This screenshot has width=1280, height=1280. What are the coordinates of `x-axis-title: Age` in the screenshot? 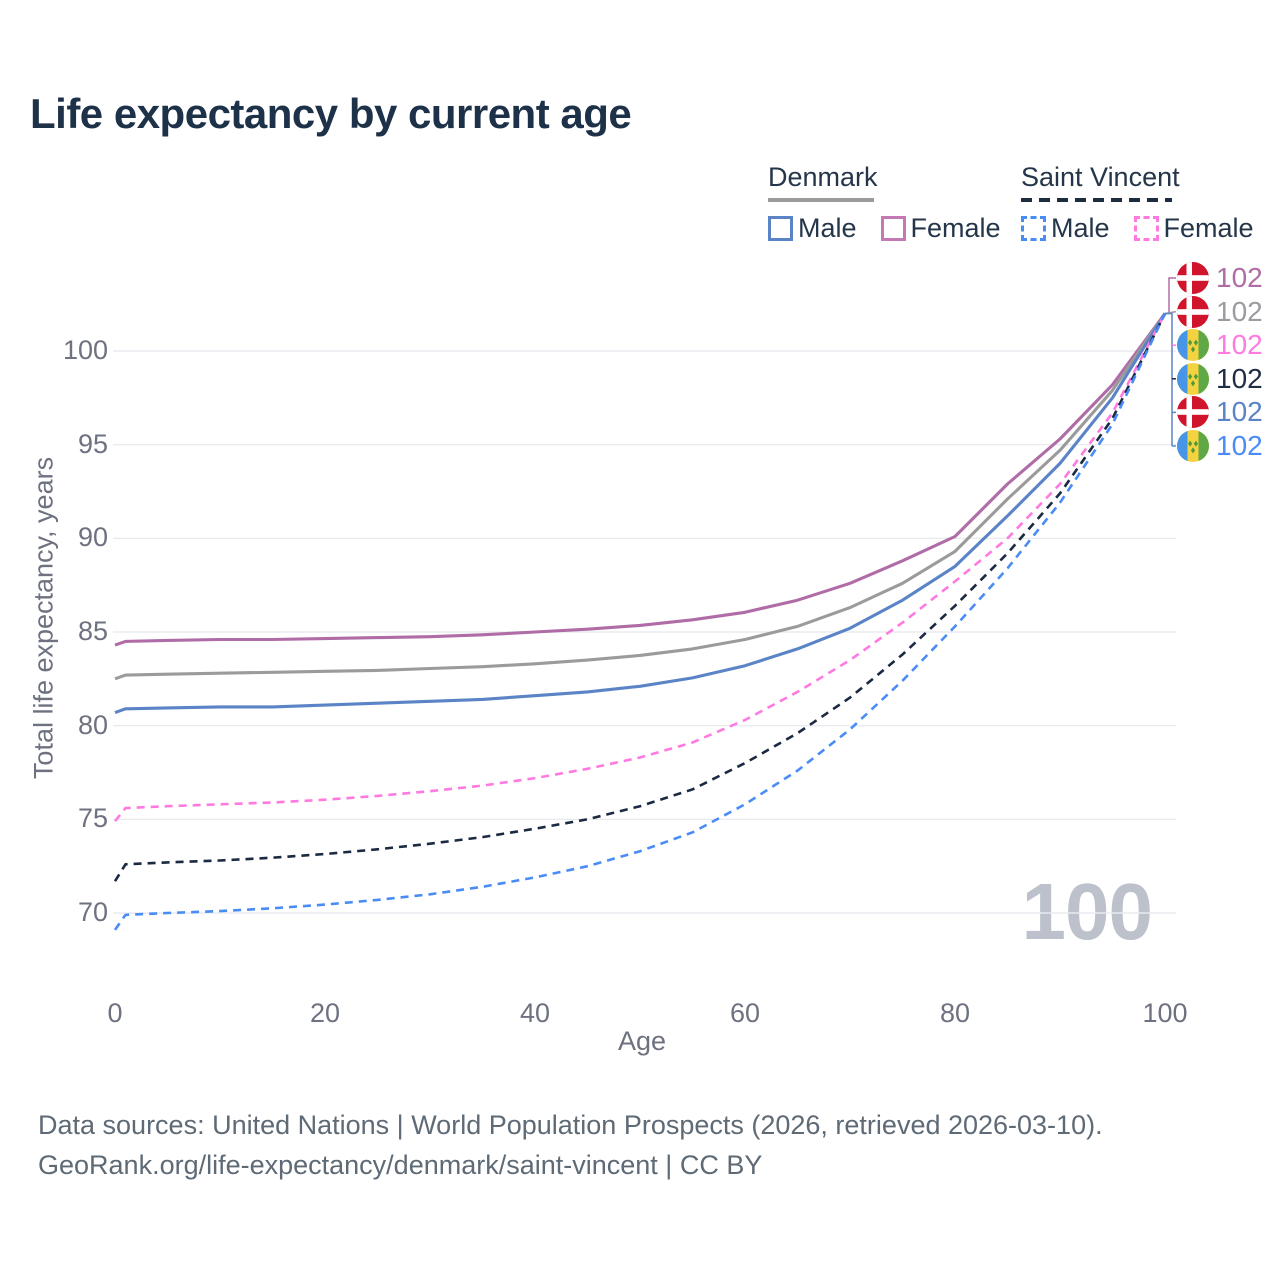 It's located at (642, 1041).